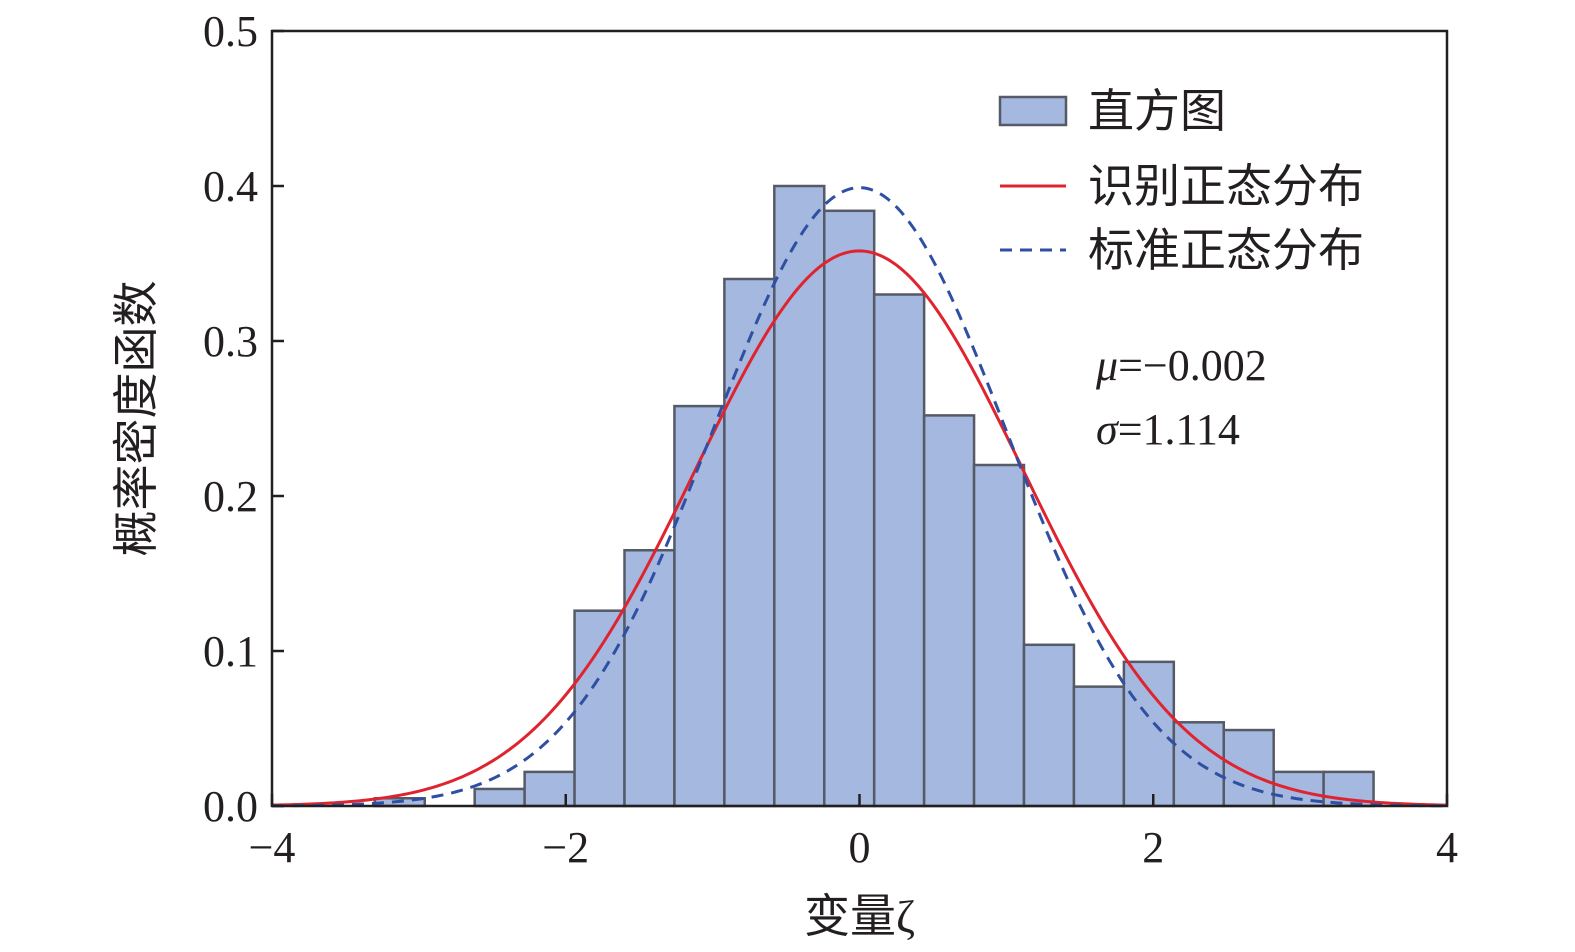 The width and height of the screenshot is (1575, 952). Describe the element at coordinates (230, 186) in the screenshot. I see `y-tick-label: 0.4` at that location.